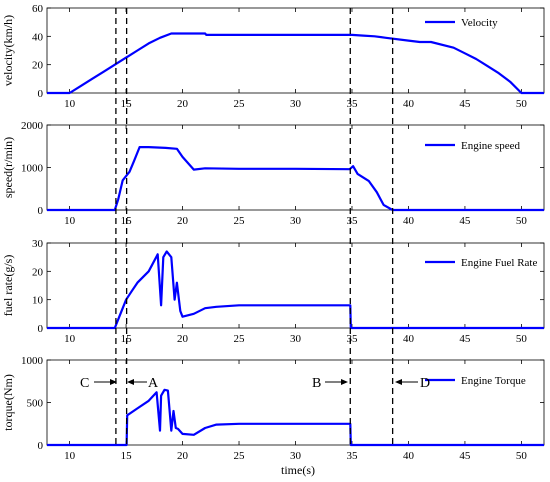 The width and height of the screenshot is (550, 482). I want to click on annotation-b: B, so click(316, 383).